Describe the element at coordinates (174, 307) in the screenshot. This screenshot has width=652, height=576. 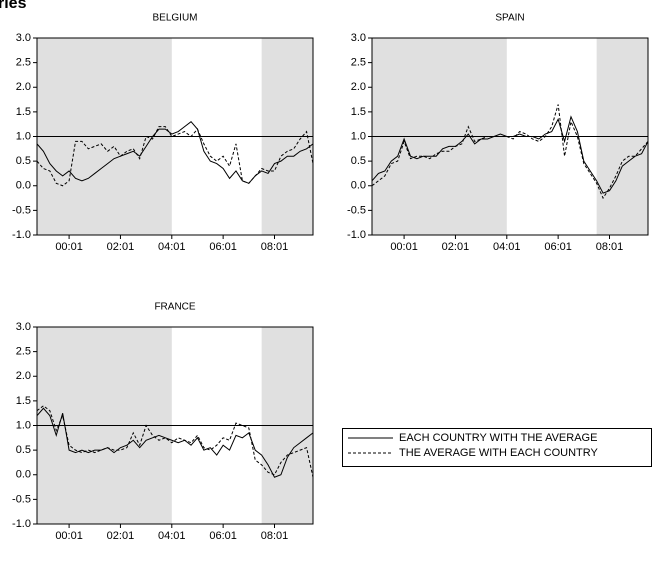
I see `chart-title: FRANCE` at that location.